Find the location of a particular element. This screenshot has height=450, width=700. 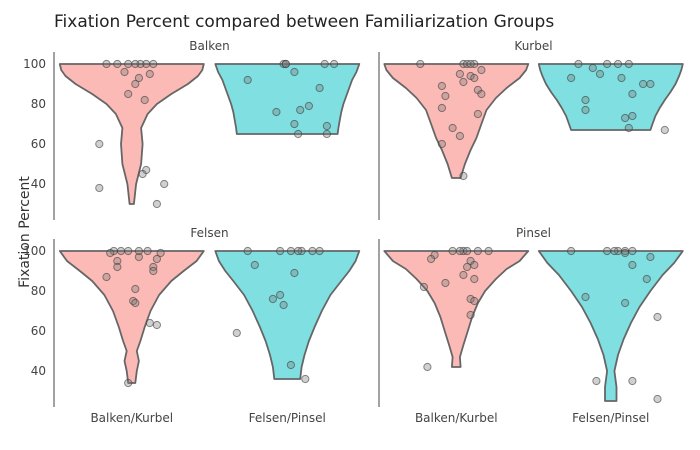

violin-felsen-felsen-pinsel is located at coordinates (287, 315).